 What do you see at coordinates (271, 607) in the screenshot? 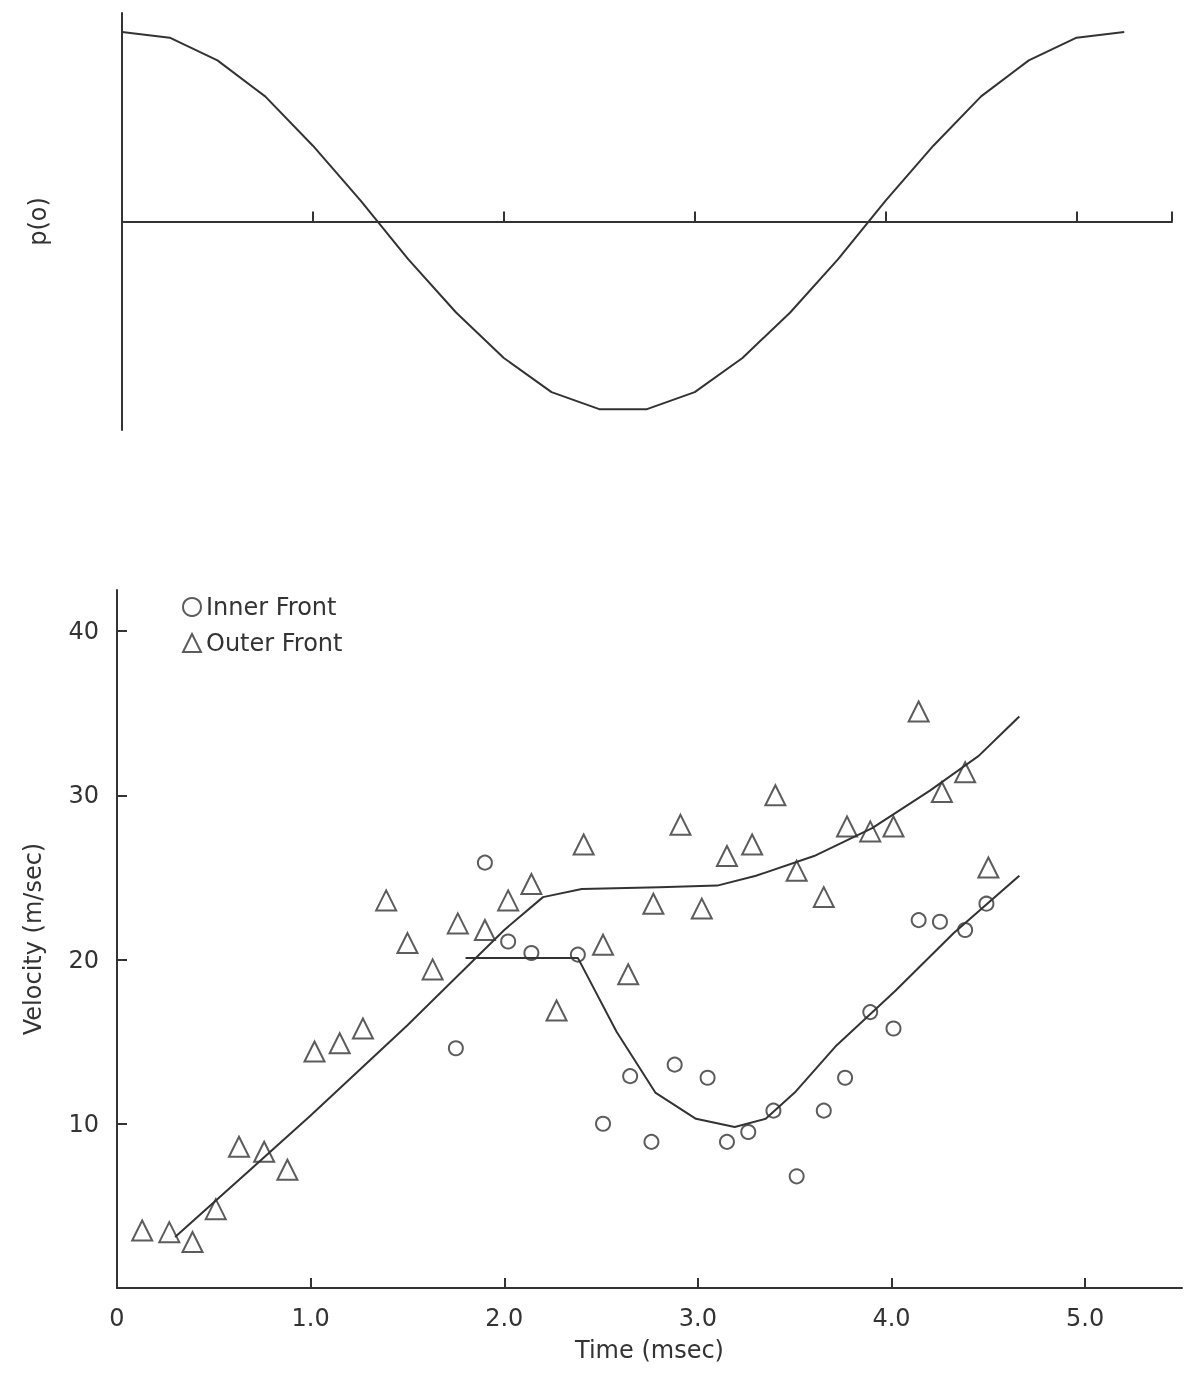
I see `legend-label: Inner Front` at bounding box center [271, 607].